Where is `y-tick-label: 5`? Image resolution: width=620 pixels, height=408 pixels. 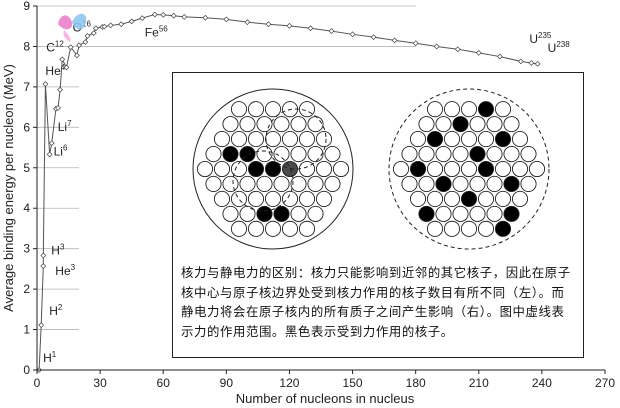 y-tick-label: 5 is located at coordinates (26, 168).